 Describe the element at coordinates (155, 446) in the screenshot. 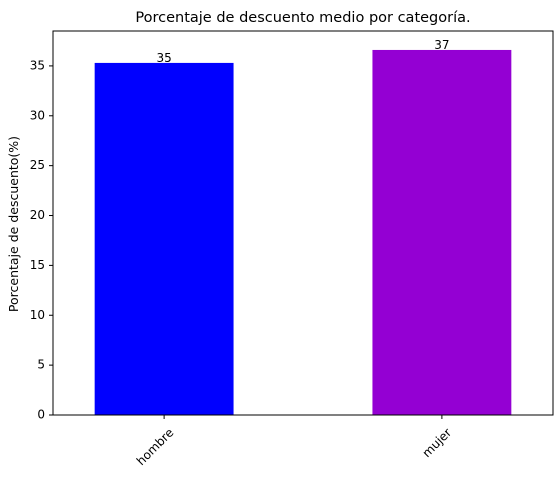

I see `x-tick-label: hombre` at that location.